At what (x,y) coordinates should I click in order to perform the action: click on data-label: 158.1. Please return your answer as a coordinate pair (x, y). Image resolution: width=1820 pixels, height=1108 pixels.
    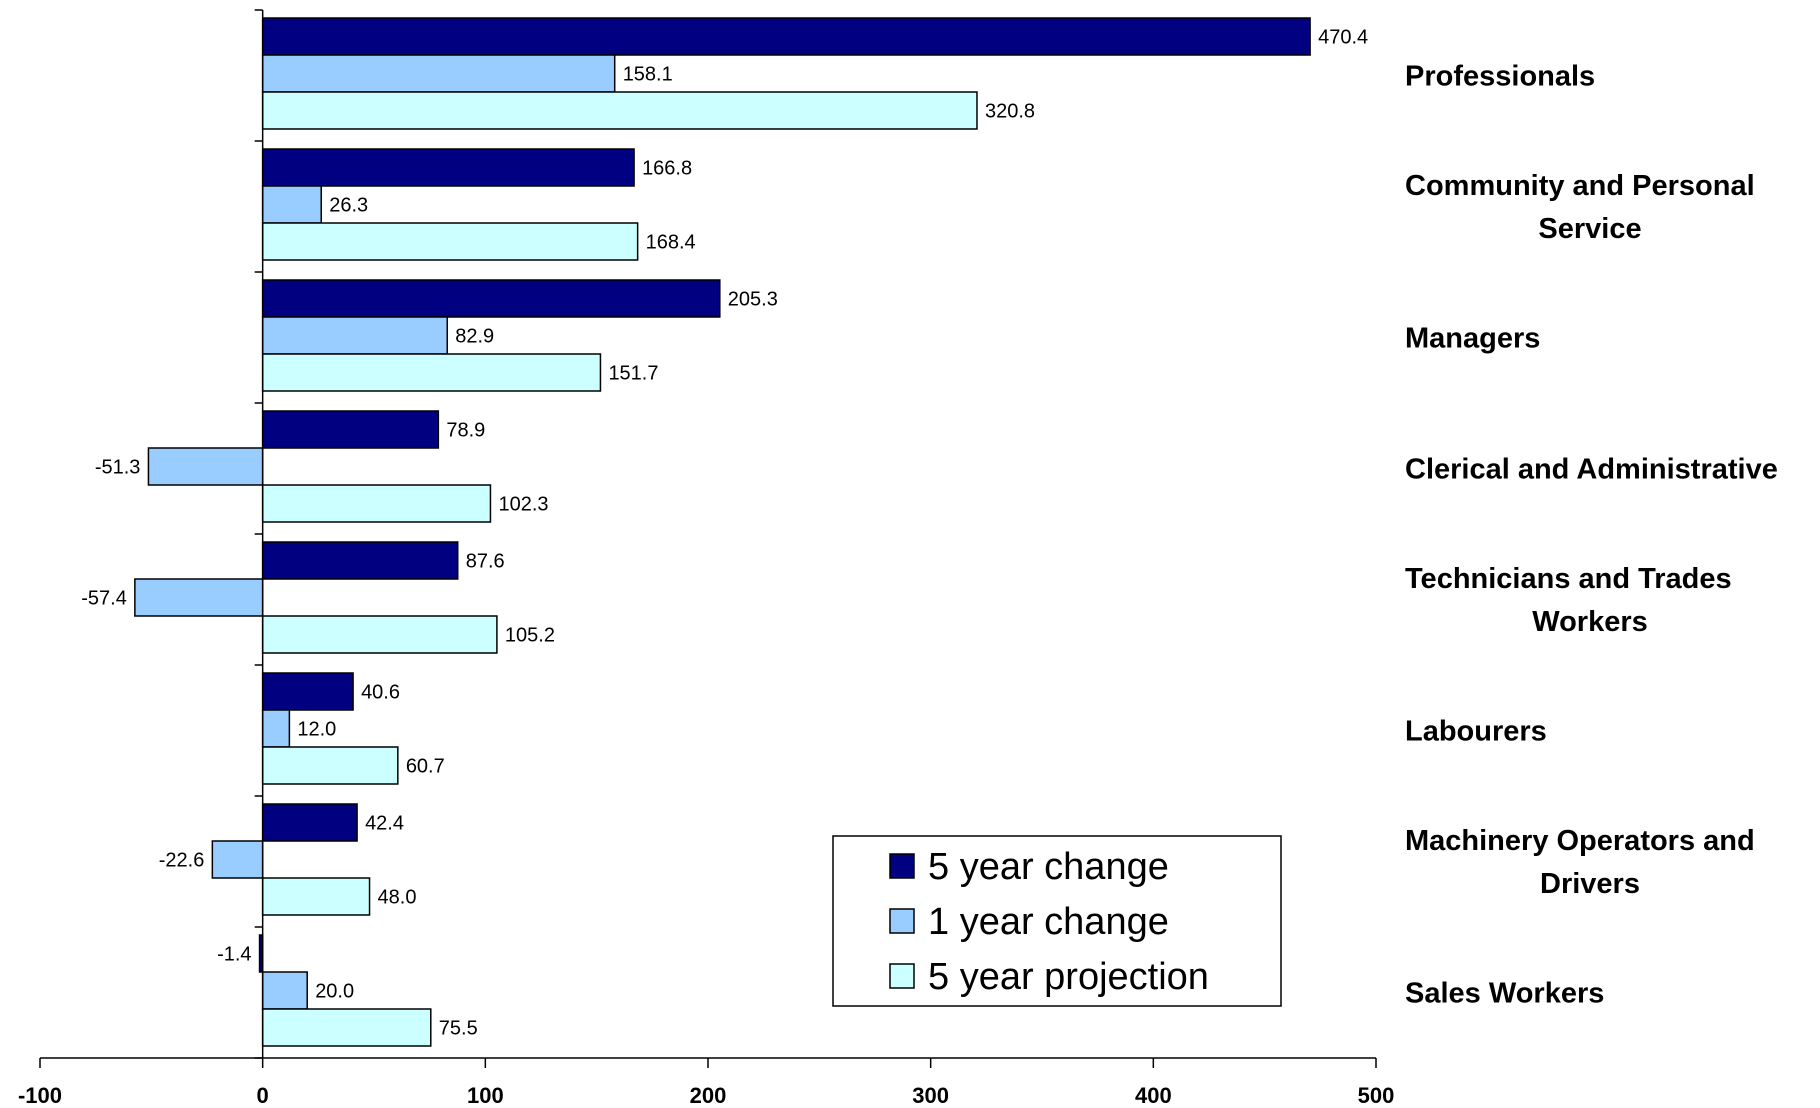
    Looking at the image, I should click on (648, 75).